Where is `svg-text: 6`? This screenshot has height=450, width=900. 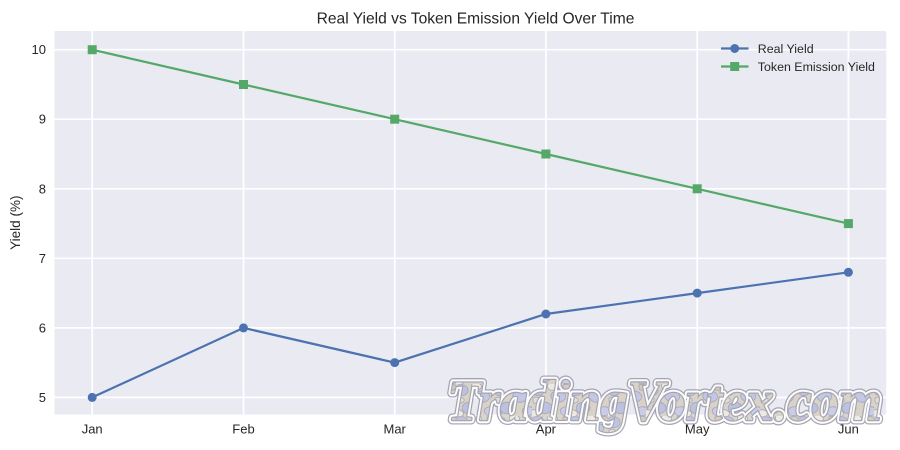
svg-text: 6 is located at coordinates (42, 327).